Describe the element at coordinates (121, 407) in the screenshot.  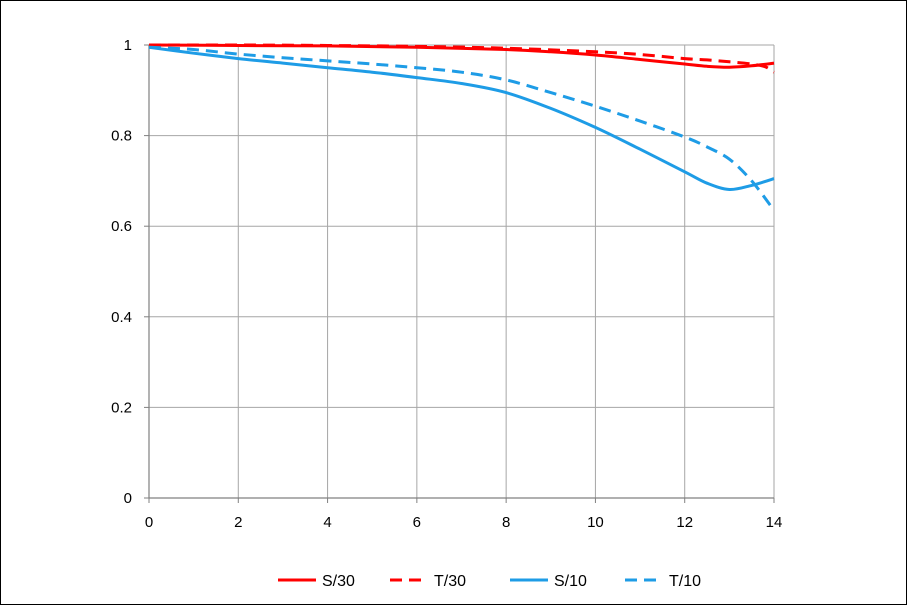
I see `y-tick-label: 0.2` at that location.